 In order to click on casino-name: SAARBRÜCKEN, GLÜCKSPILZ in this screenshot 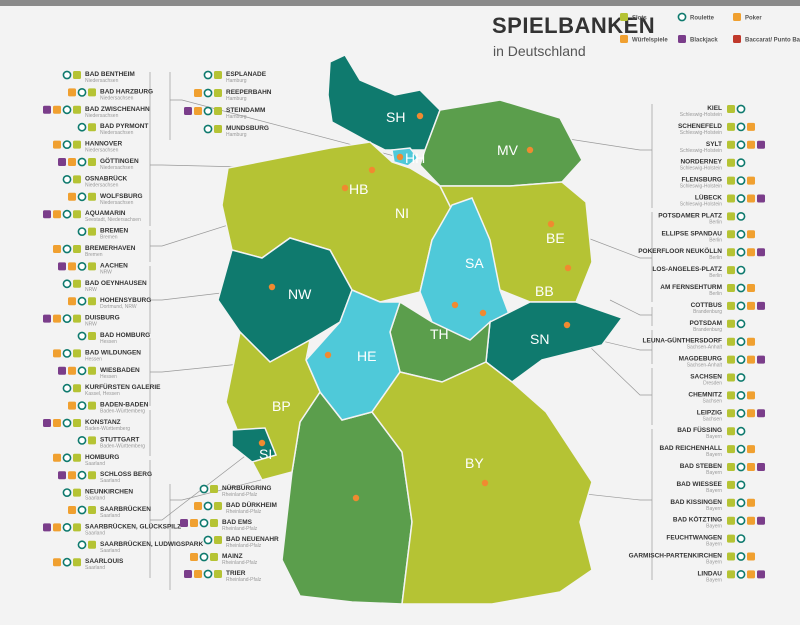, I will do `click(133, 525)`.